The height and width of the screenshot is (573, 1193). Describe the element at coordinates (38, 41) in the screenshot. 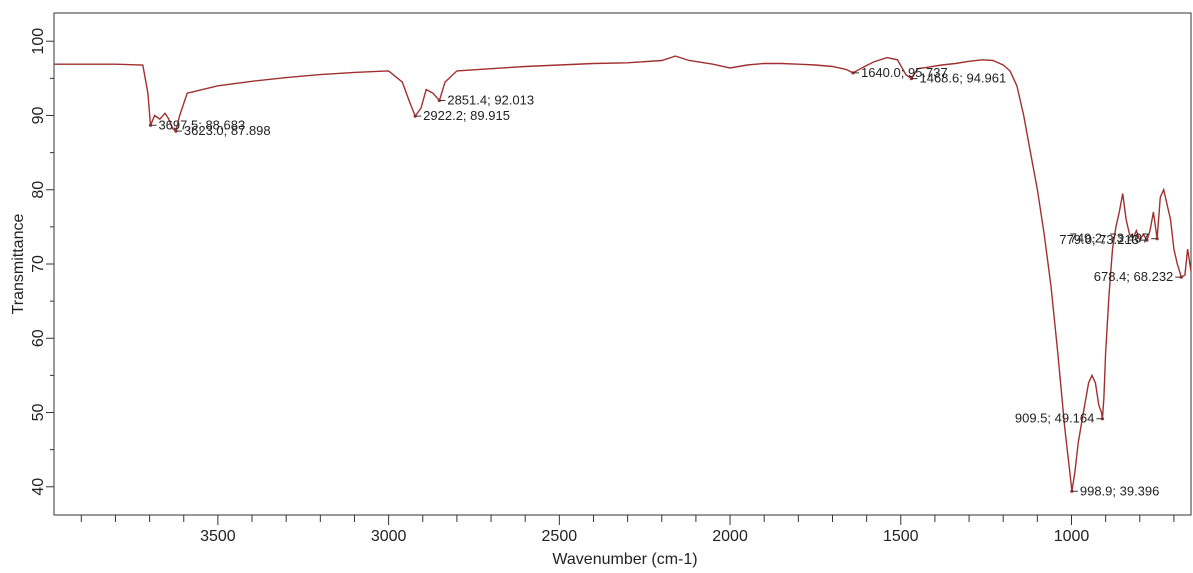

I see `y-tick-label: 100` at that location.